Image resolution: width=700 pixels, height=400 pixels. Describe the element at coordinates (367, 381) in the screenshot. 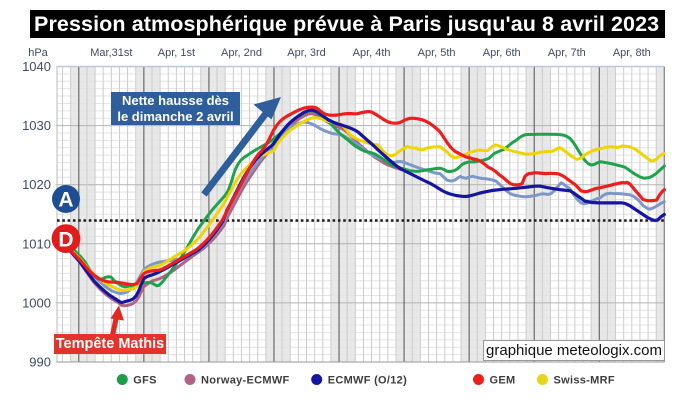

I see `svg-text: ECMWF (O/12)` at that location.